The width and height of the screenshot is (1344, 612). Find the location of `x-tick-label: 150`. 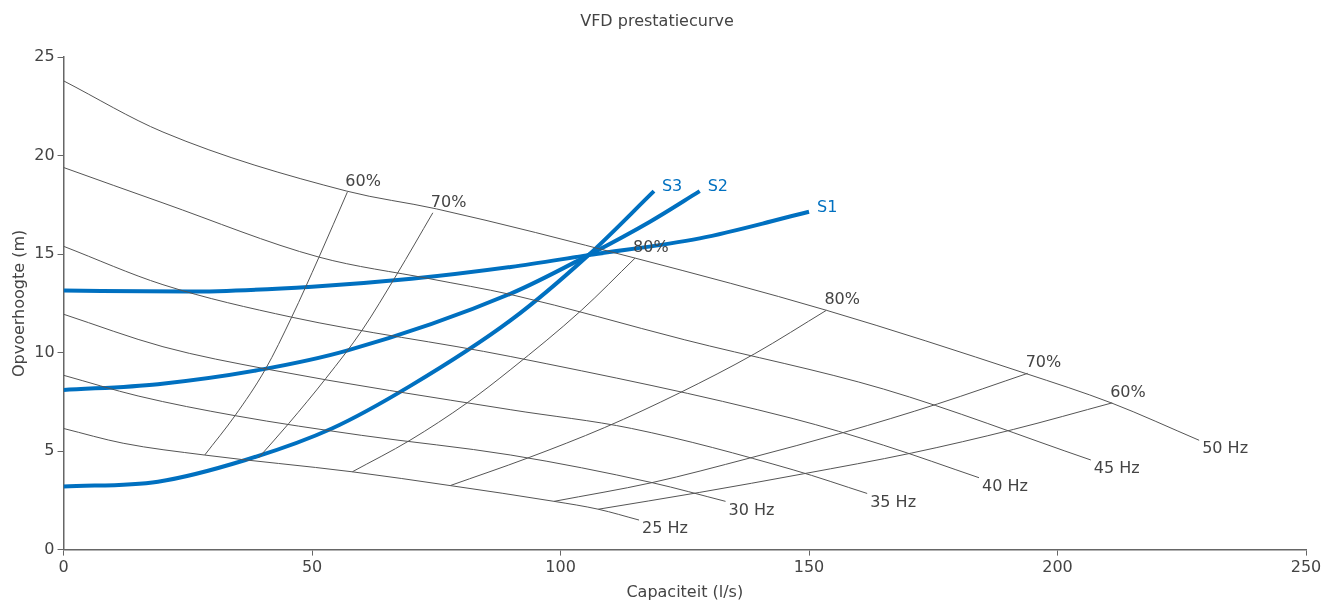

x-tick-label: 150 is located at coordinates (809, 567).